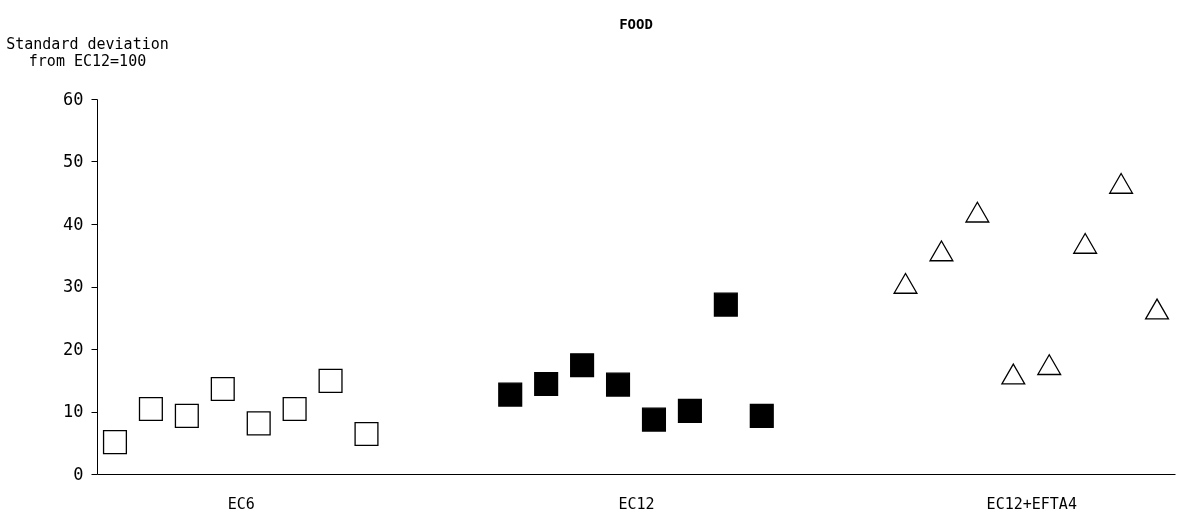  Describe the element at coordinates (73, 161) in the screenshot. I see `y-tick-label: 50` at that location.